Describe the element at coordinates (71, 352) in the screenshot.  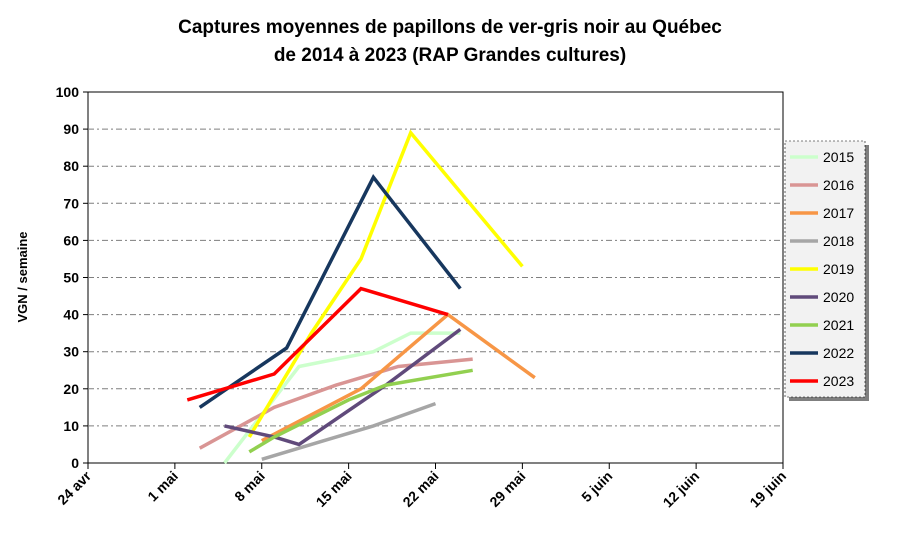
I see `y-tick-label: 30` at that location.